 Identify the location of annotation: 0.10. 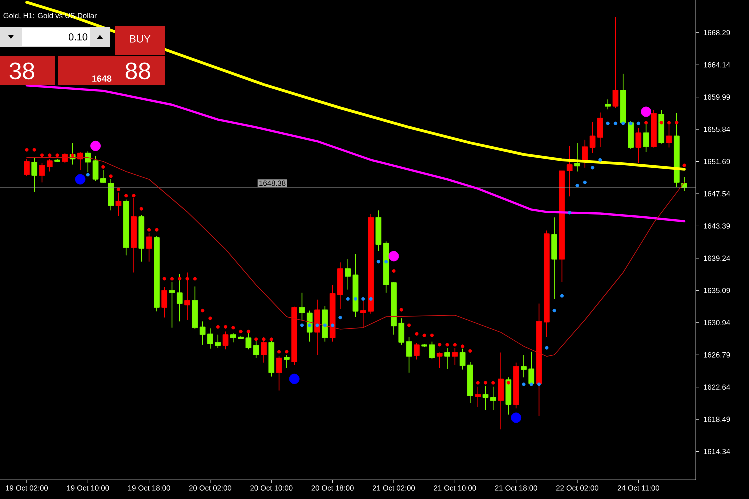
(78, 37).